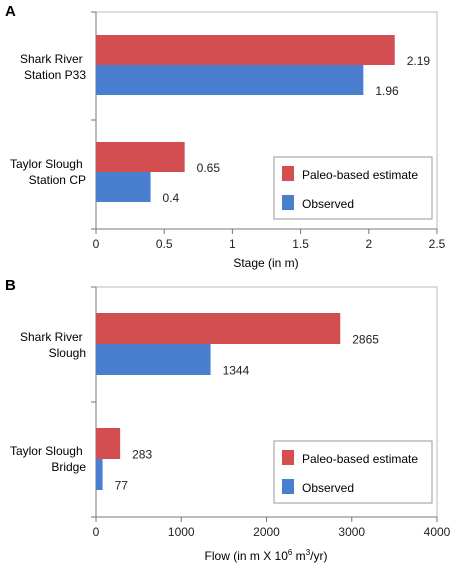  What do you see at coordinates (53, 67) in the screenshot?
I see `panel-a-category-label-1: Shark River Station P33` at bounding box center [53, 67].